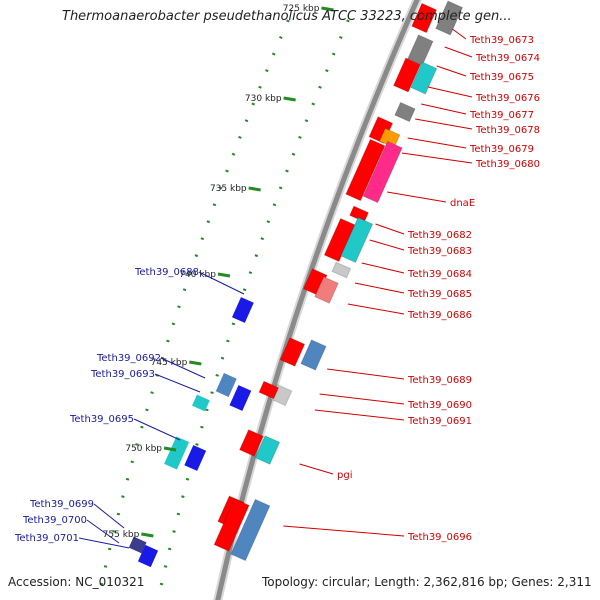 The width and height of the screenshot is (600, 600). Describe the element at coordinates (263, 99) in the screenshot. I see `scale-tick-label: 730 kbp` at that location.